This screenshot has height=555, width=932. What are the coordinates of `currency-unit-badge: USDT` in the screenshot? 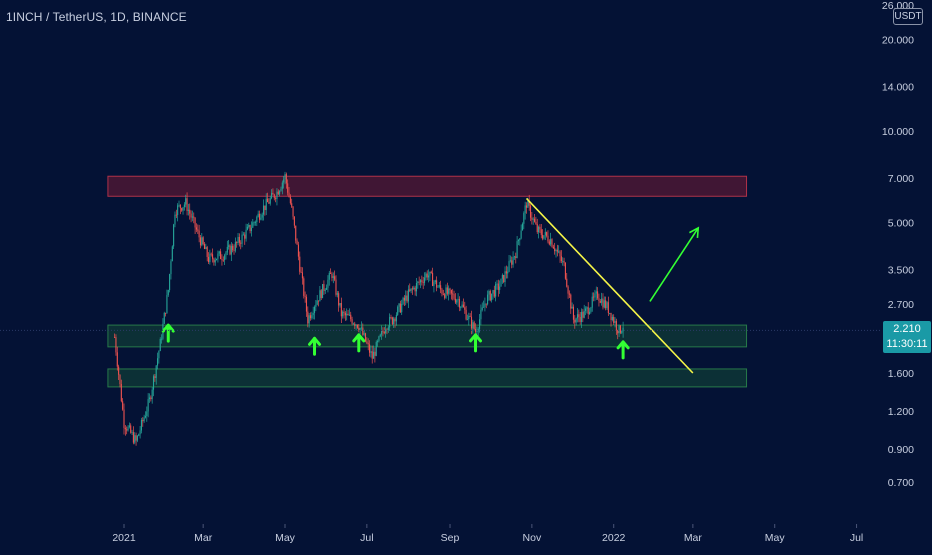 It's located at (908, 16).